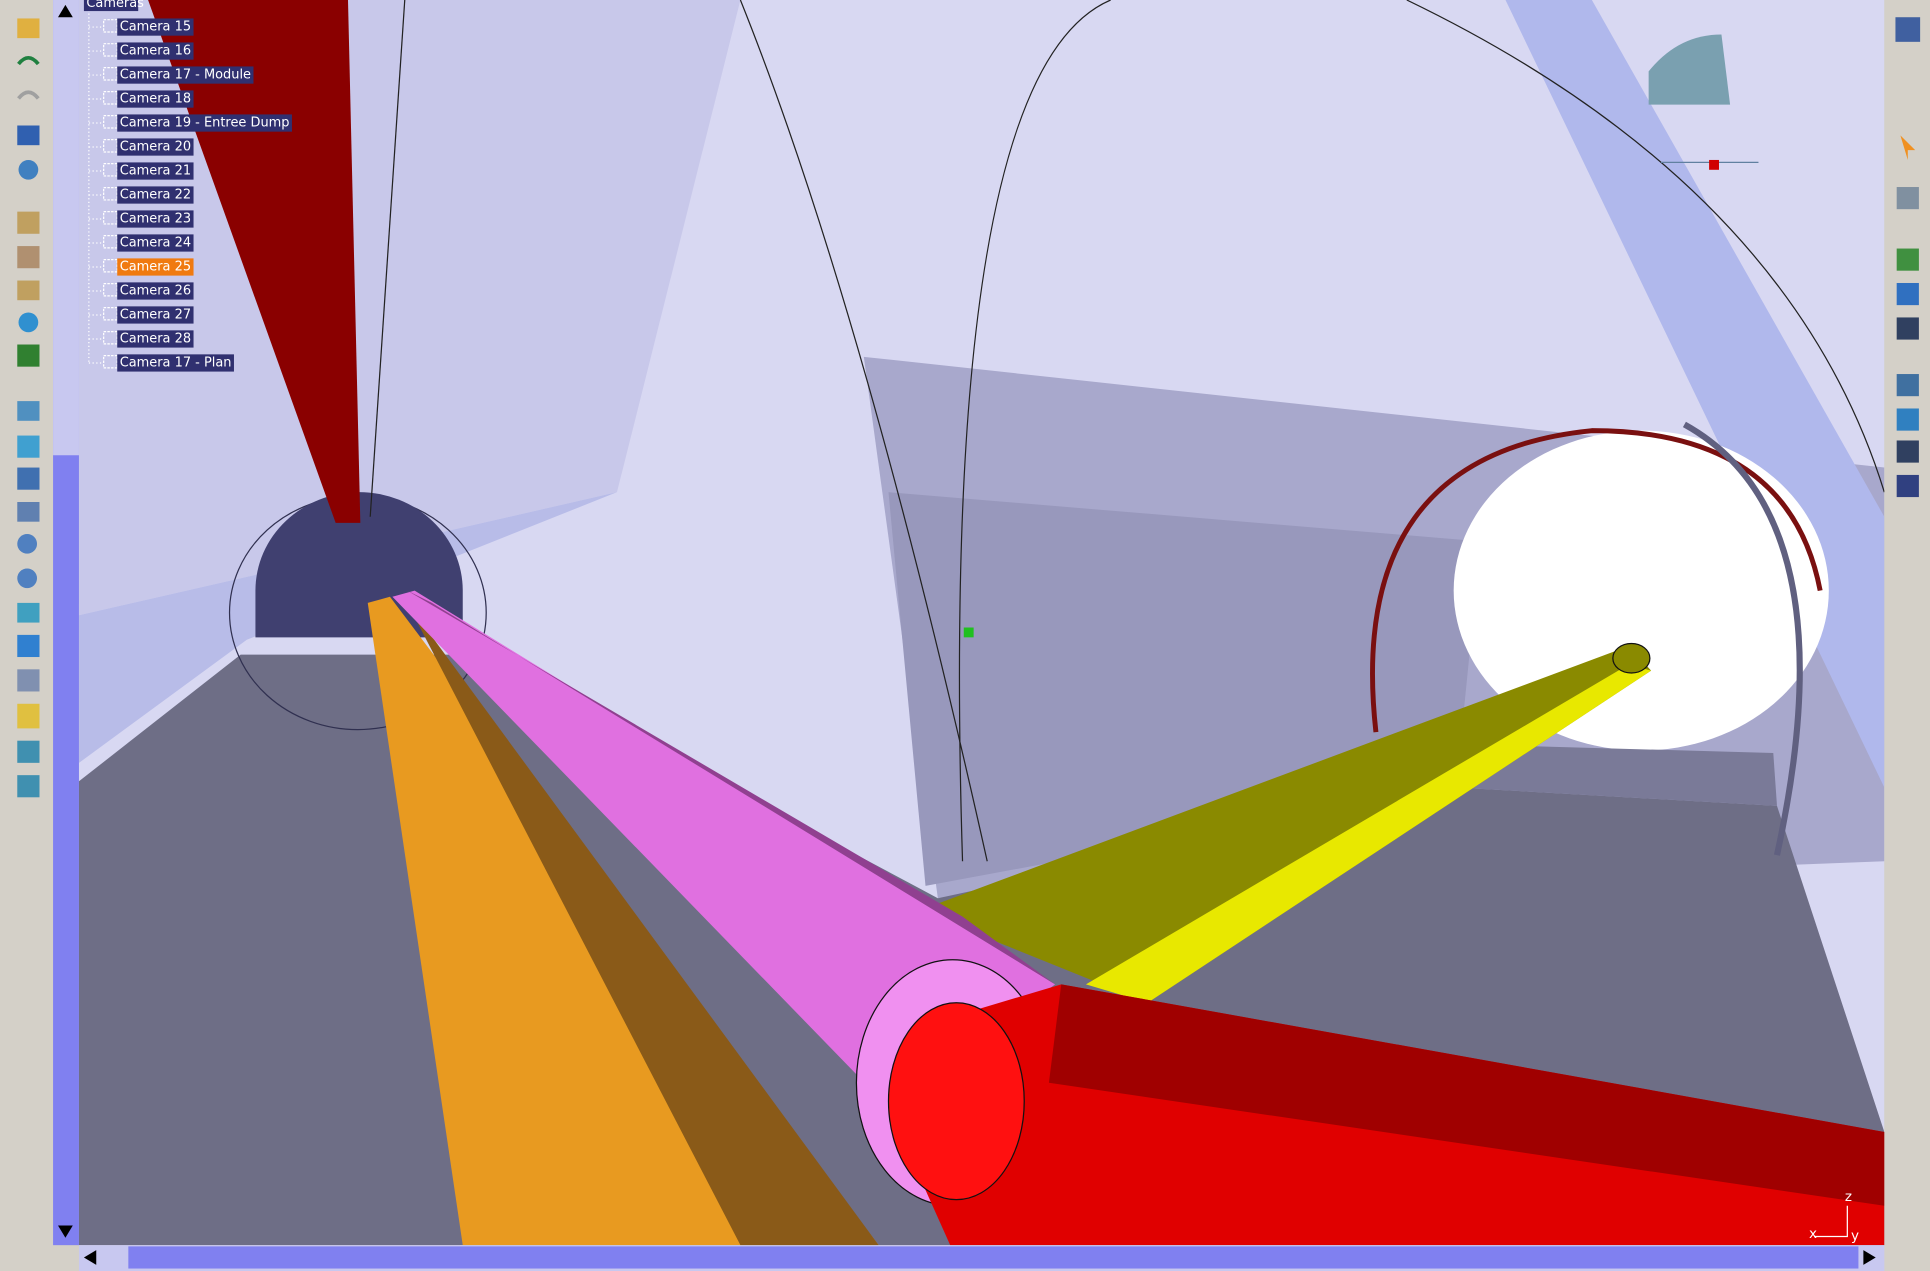 Image resolution: width=1930 pixels, height=1271 pixels. What do you see at coordinates (993, 1257) in the screenshot?
I see `h-scroll-thumb` at bounding box center [993, 1257].